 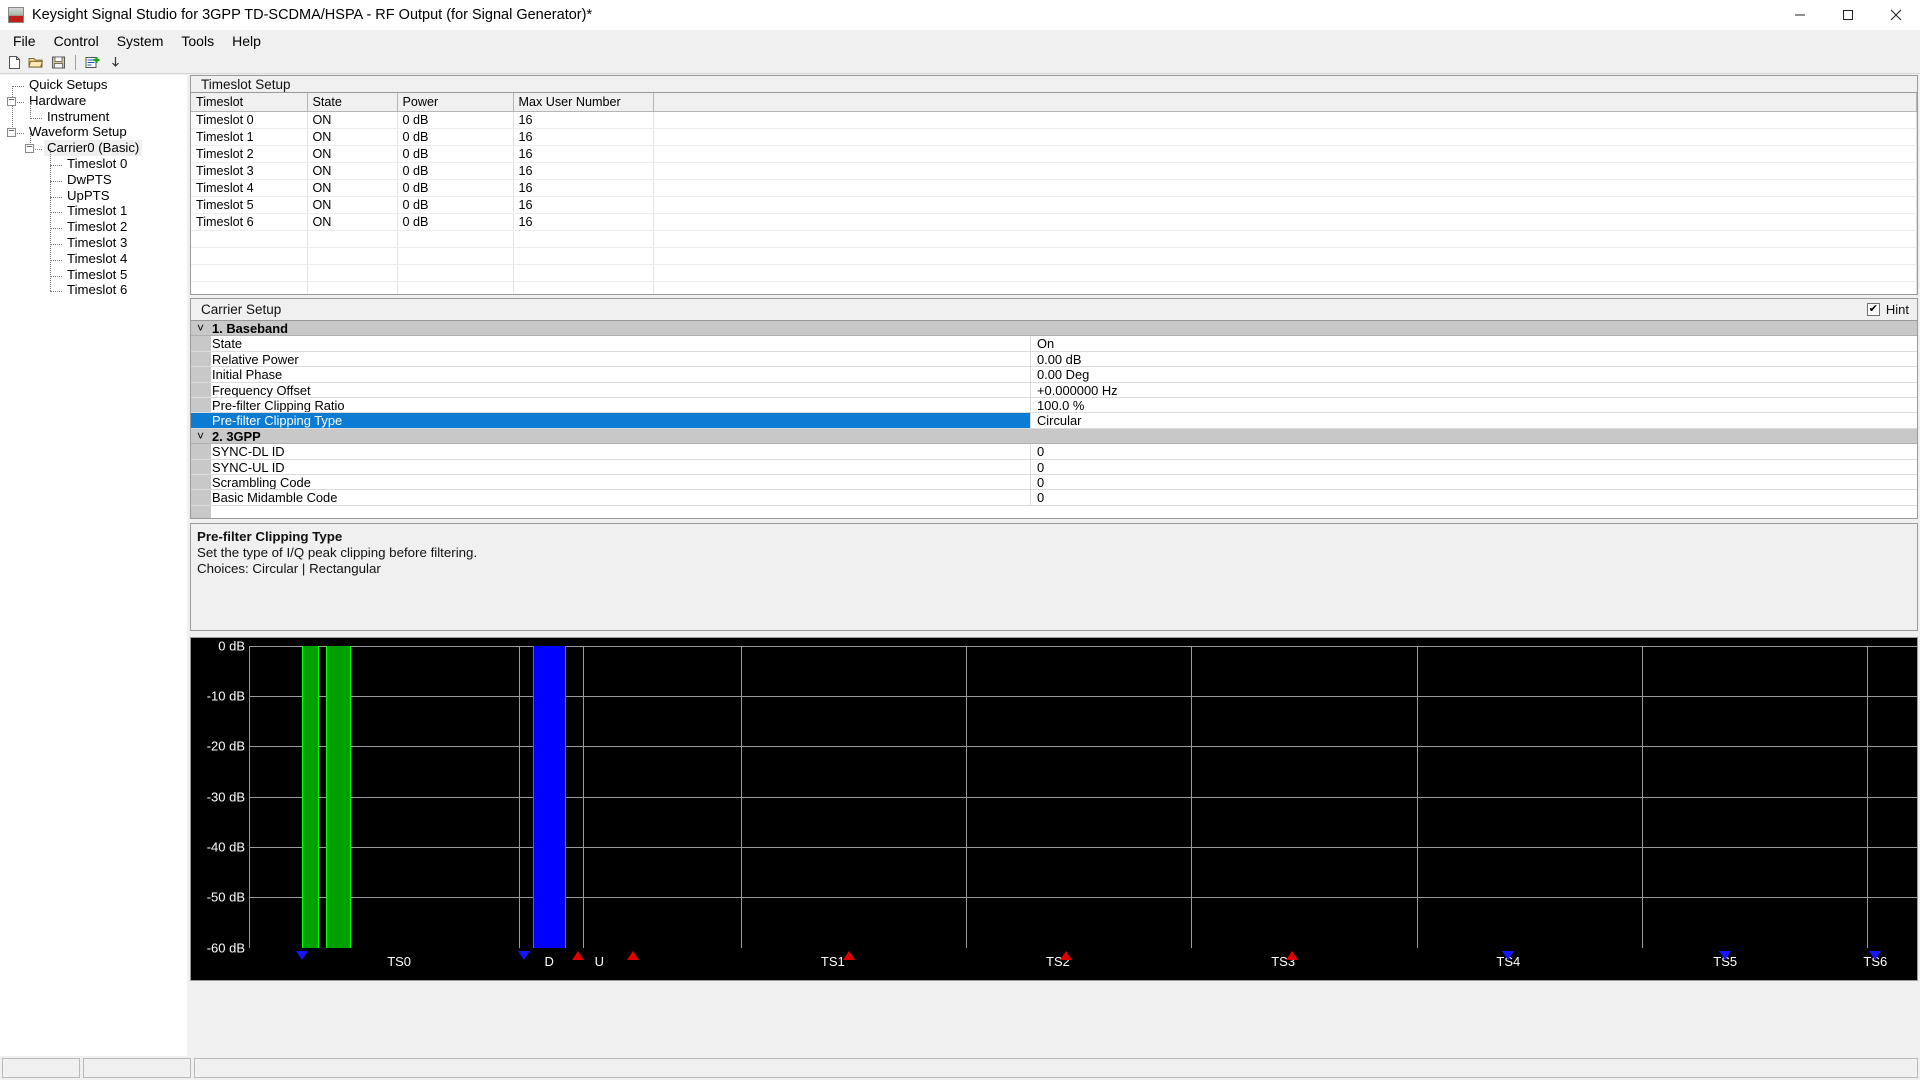 I want to click on table-row: Timeslot 1 ON 0 dB 16, so click(x=1054, y=137).